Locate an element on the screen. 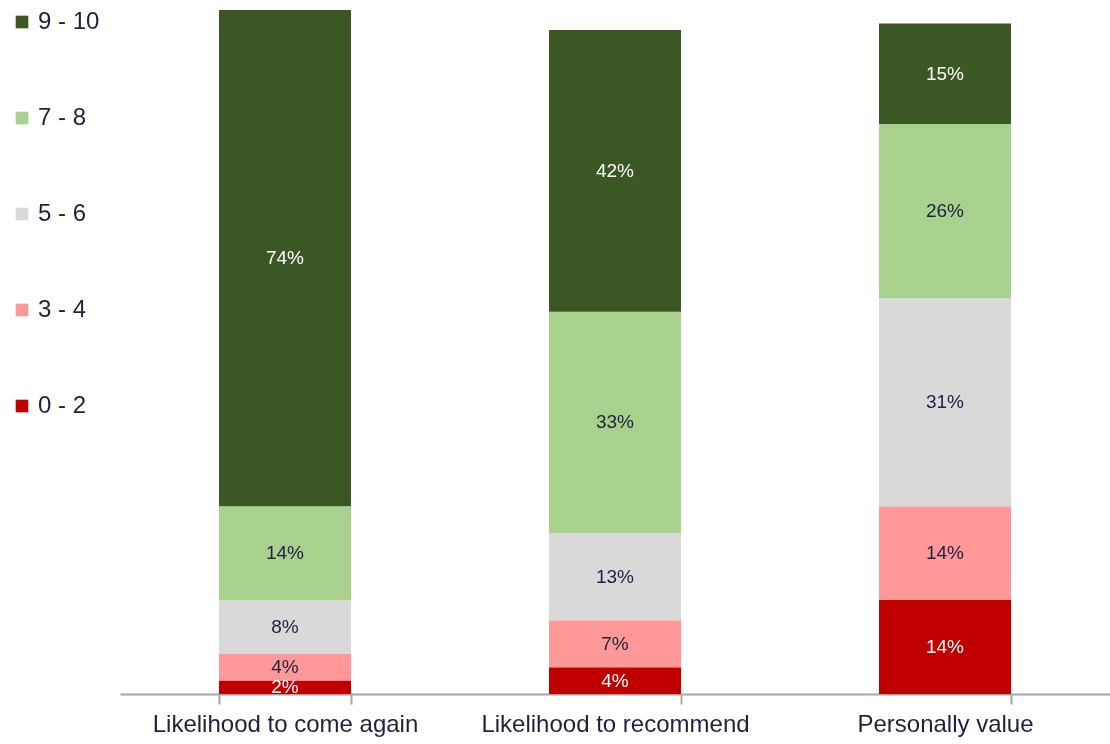 The width and height of the screenshot is (1110, 744). data-label: 42% is located at coordinates (615, 170).